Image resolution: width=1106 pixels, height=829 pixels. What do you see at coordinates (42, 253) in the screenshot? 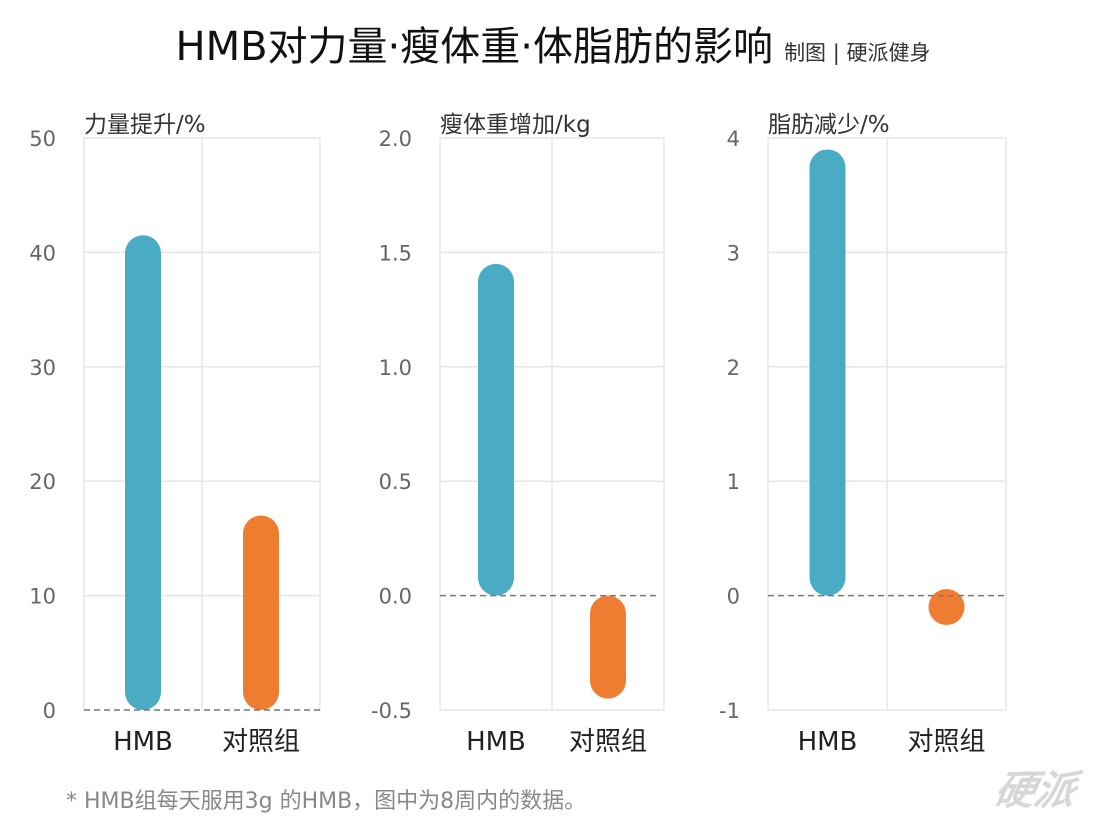
I see `y-tick-label: 40` at bounding box center [42, 253].